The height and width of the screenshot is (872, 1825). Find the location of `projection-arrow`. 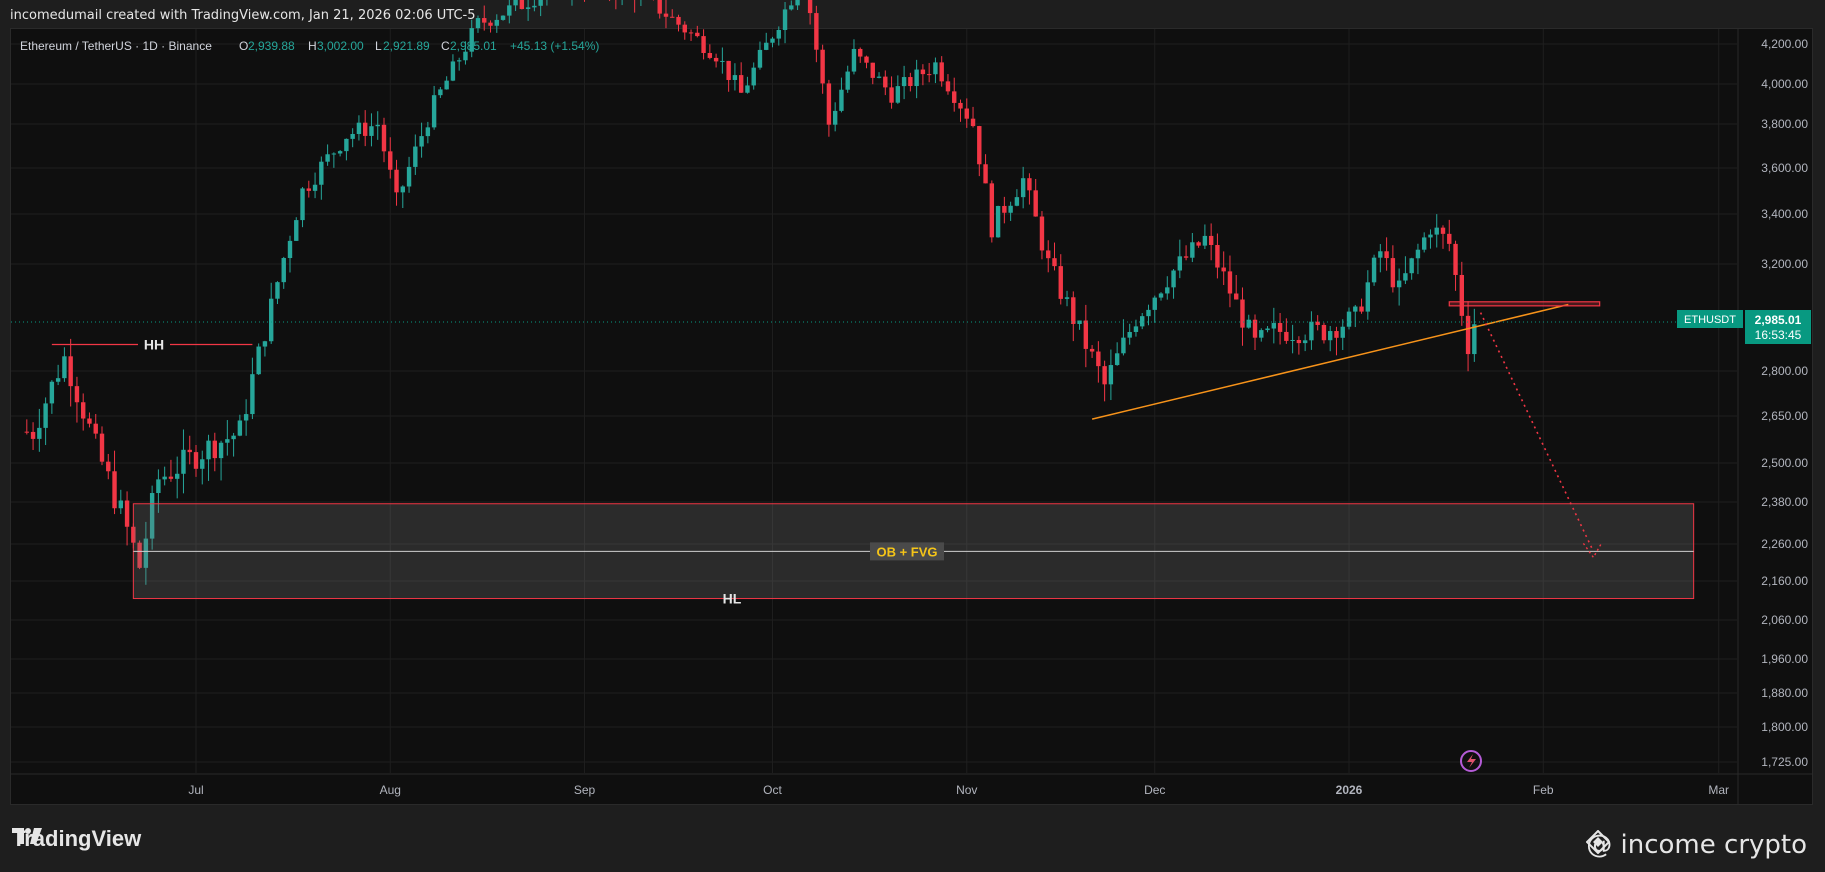

projection-arrow is located at coordinates (1537, 432).